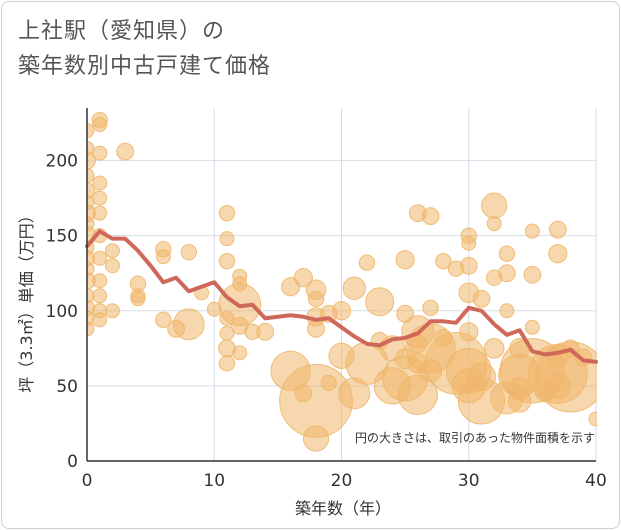 The image size is (621, 530). I want to click on chart-title-line2: 築年数別中古戸建て価格, so click(145, 66).